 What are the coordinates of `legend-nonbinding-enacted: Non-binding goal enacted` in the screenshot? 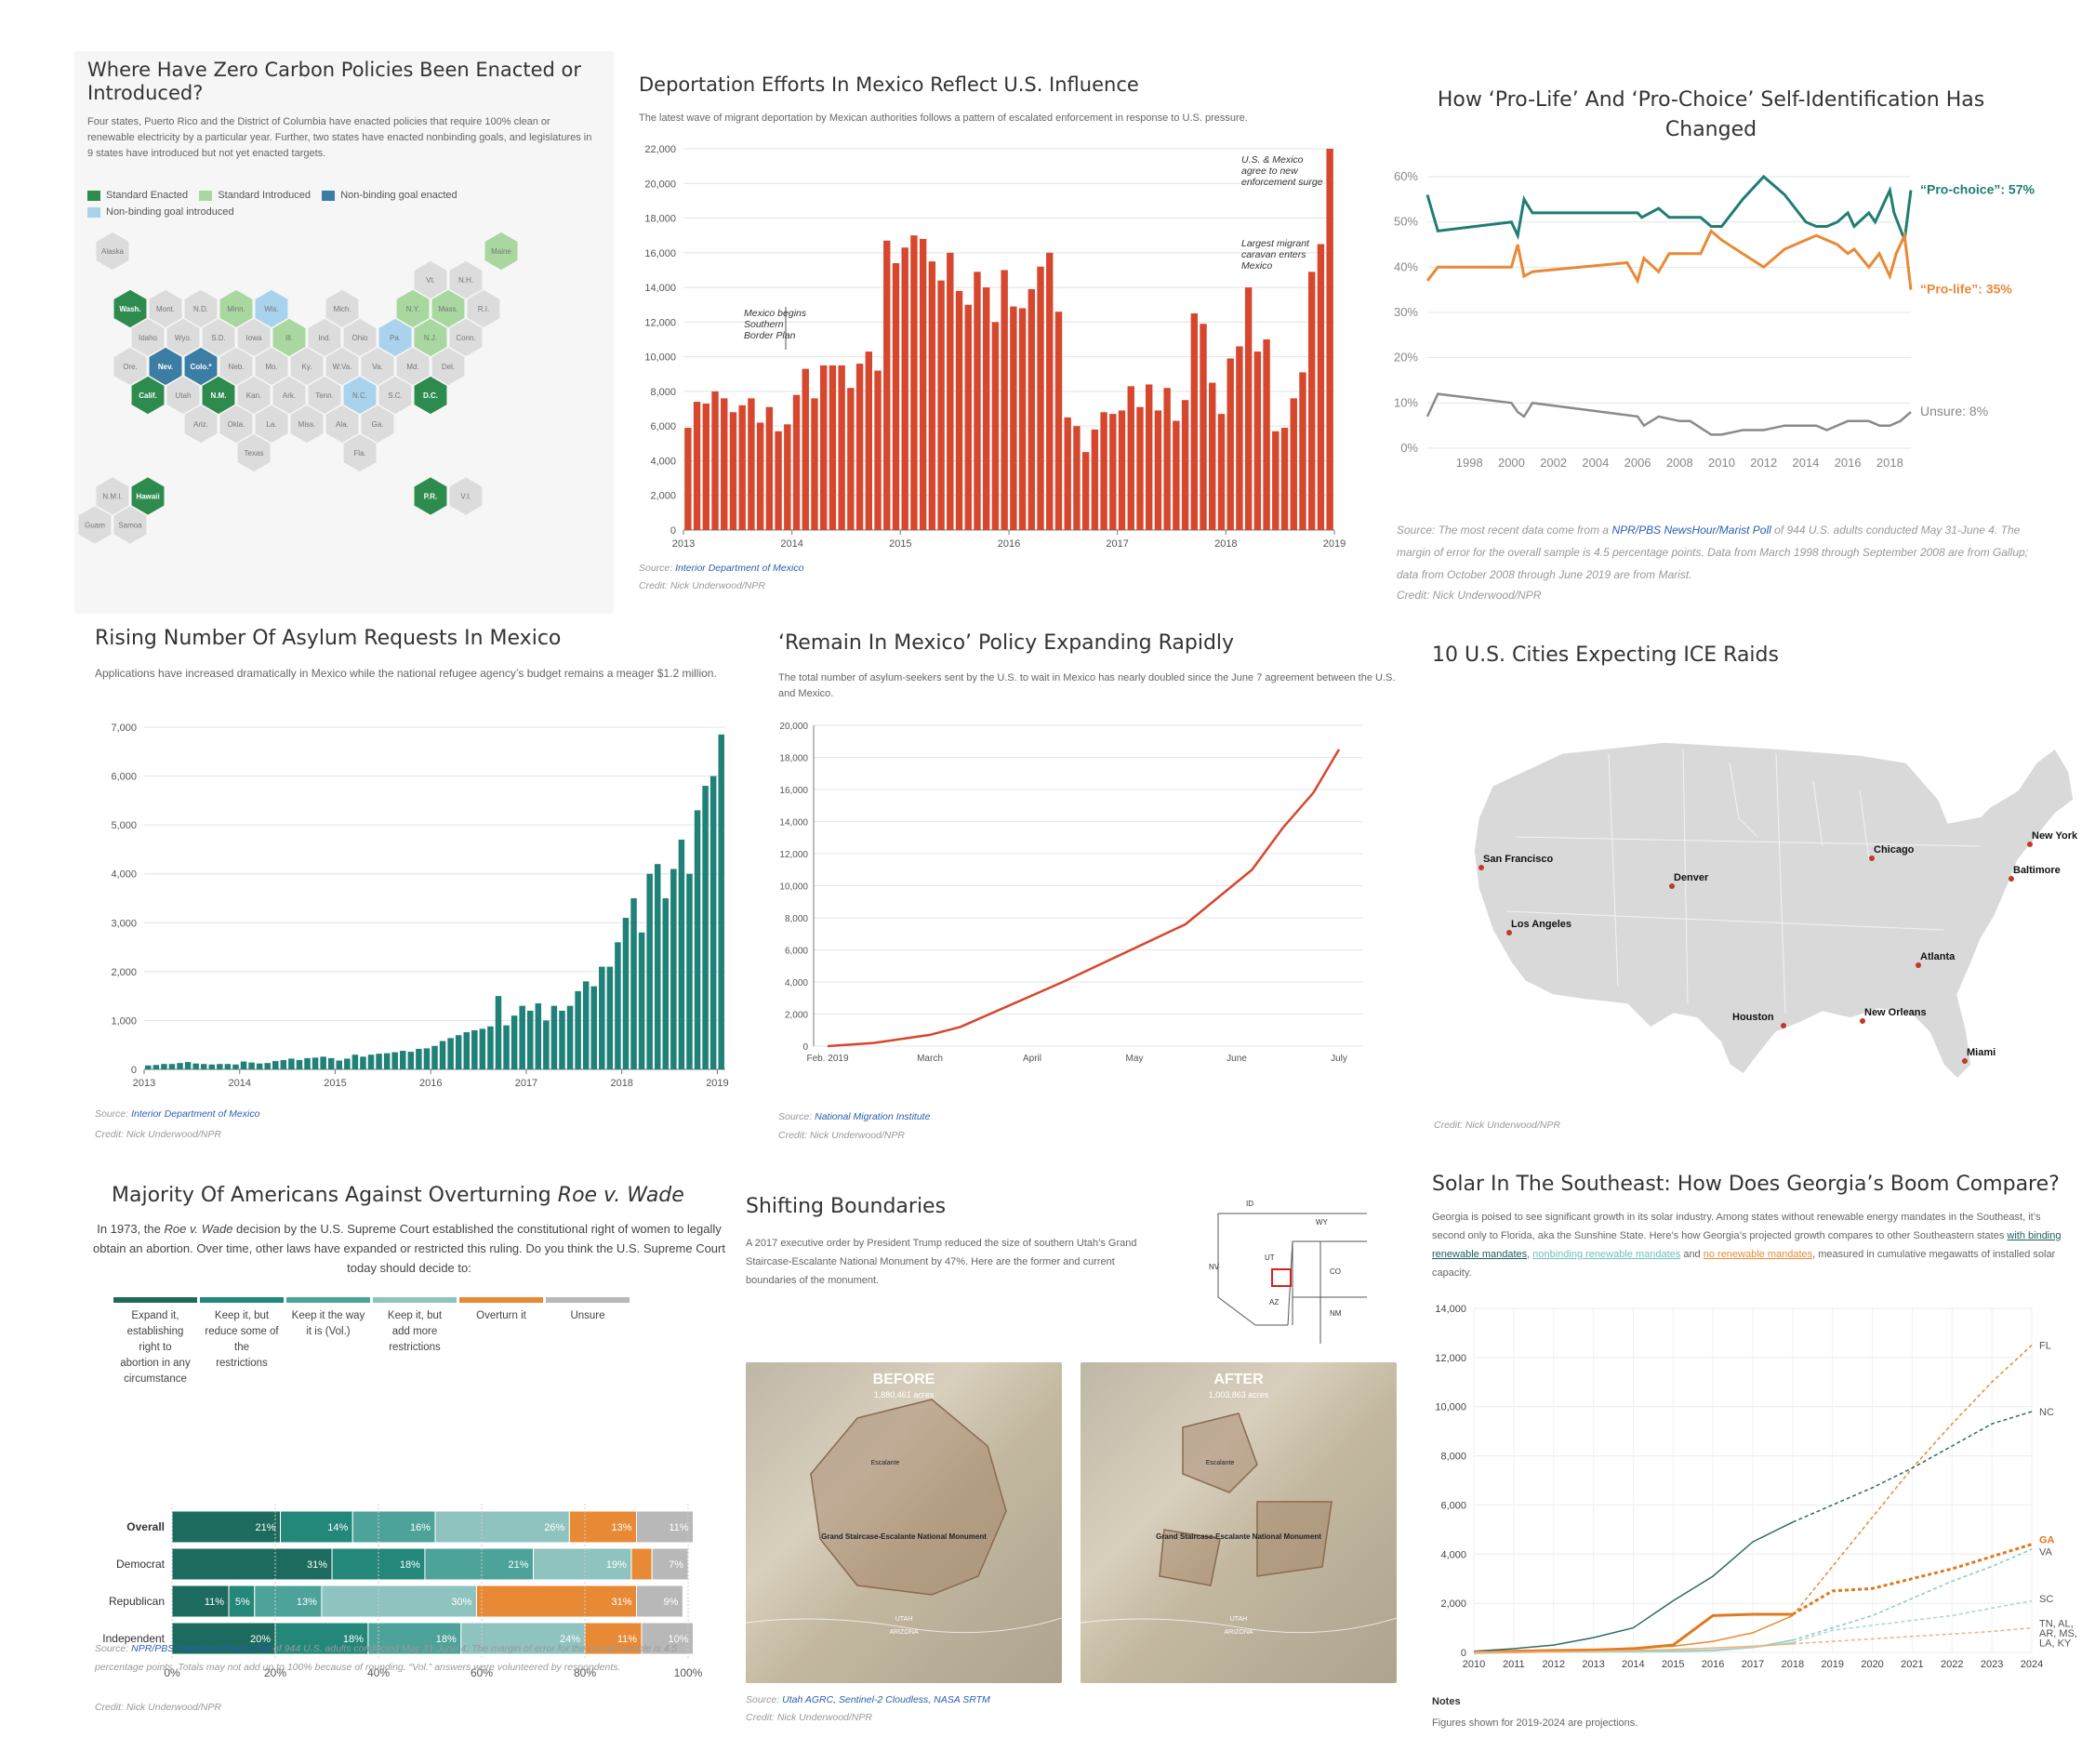 It's located at (389, 195).